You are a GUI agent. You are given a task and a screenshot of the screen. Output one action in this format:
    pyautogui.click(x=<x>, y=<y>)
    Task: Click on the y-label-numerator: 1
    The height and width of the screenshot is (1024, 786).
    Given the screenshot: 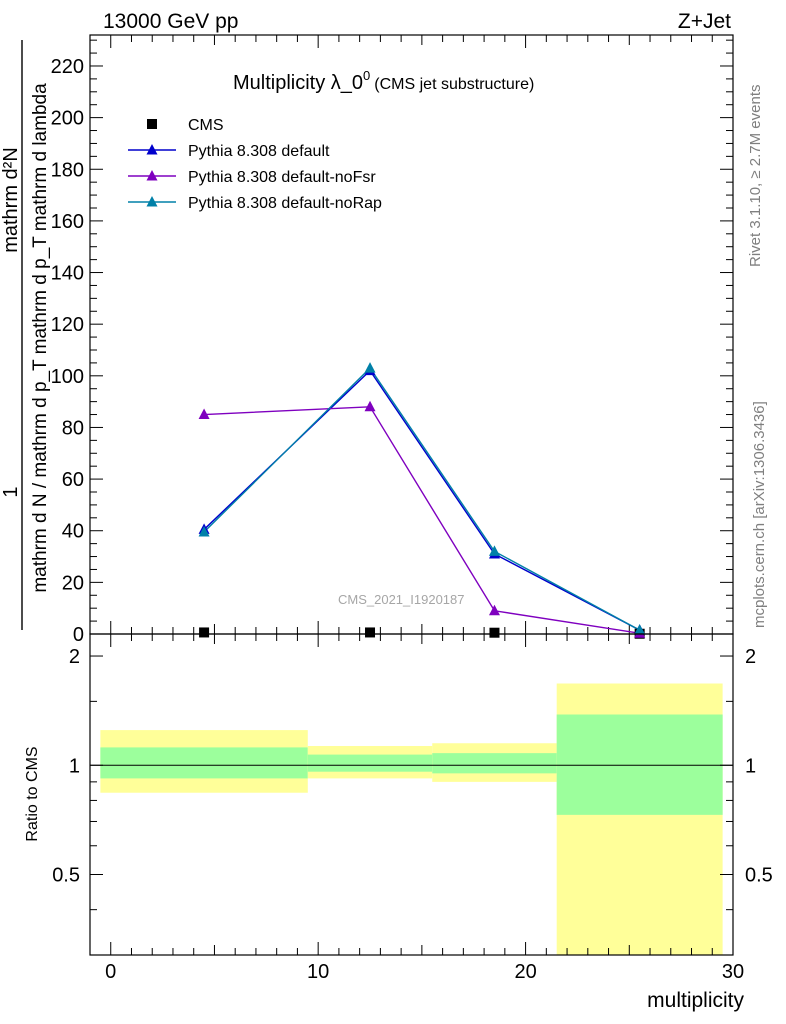 What is the action you would take?
    pyautogui.click(x=11, y=491)
    